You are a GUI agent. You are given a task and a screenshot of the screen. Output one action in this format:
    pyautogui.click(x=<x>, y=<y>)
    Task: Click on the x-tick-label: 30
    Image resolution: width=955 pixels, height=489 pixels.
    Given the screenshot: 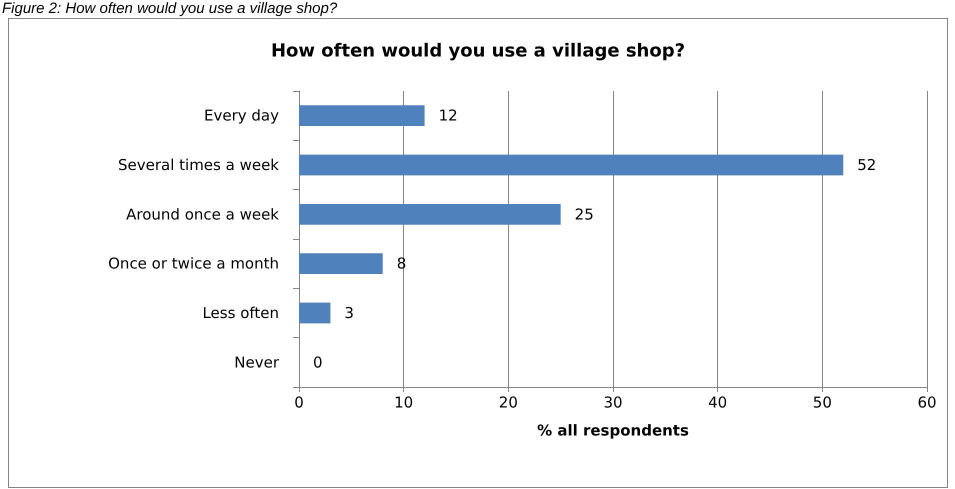 What is the action you would take?
    pyautogui.click(x=613, y=403)
    